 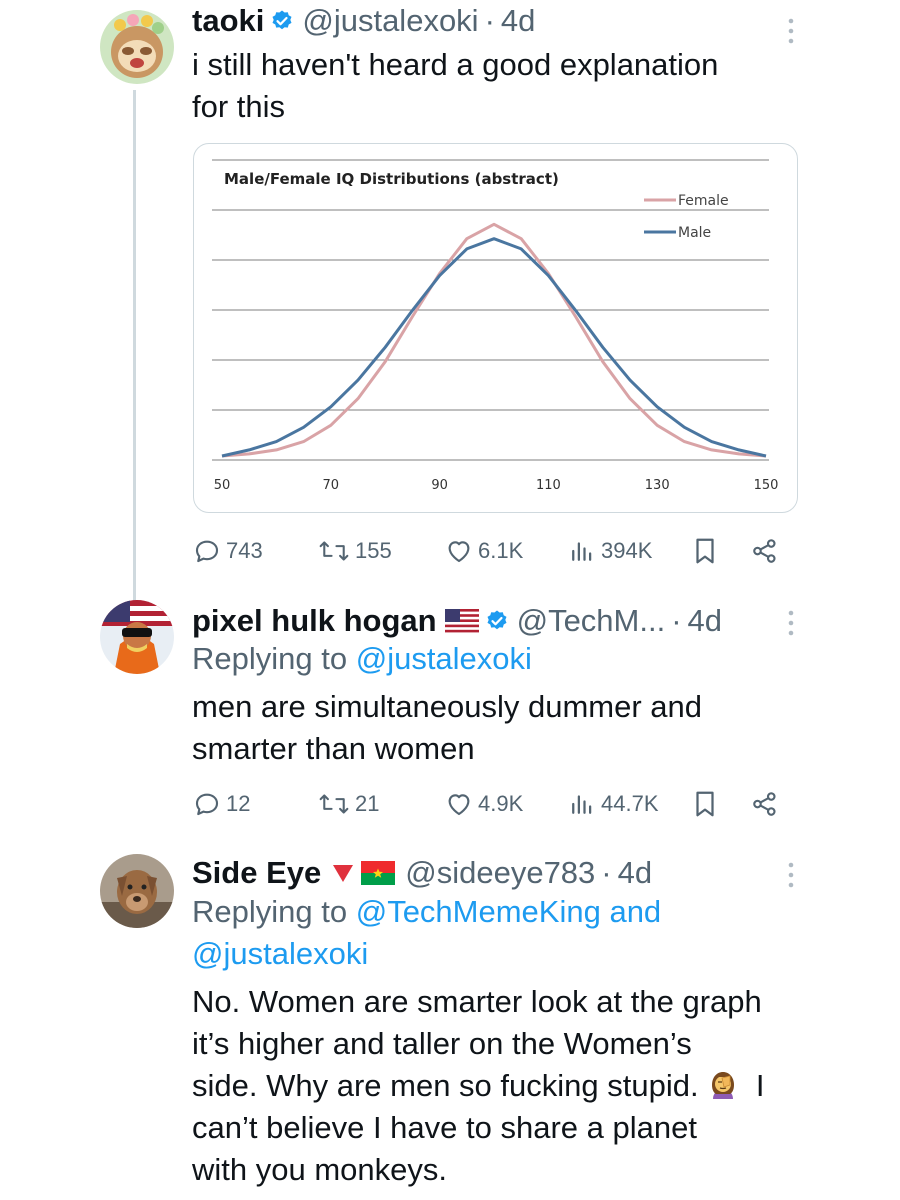 I want to click on display-name: taoki, so click(x=228, y=20).